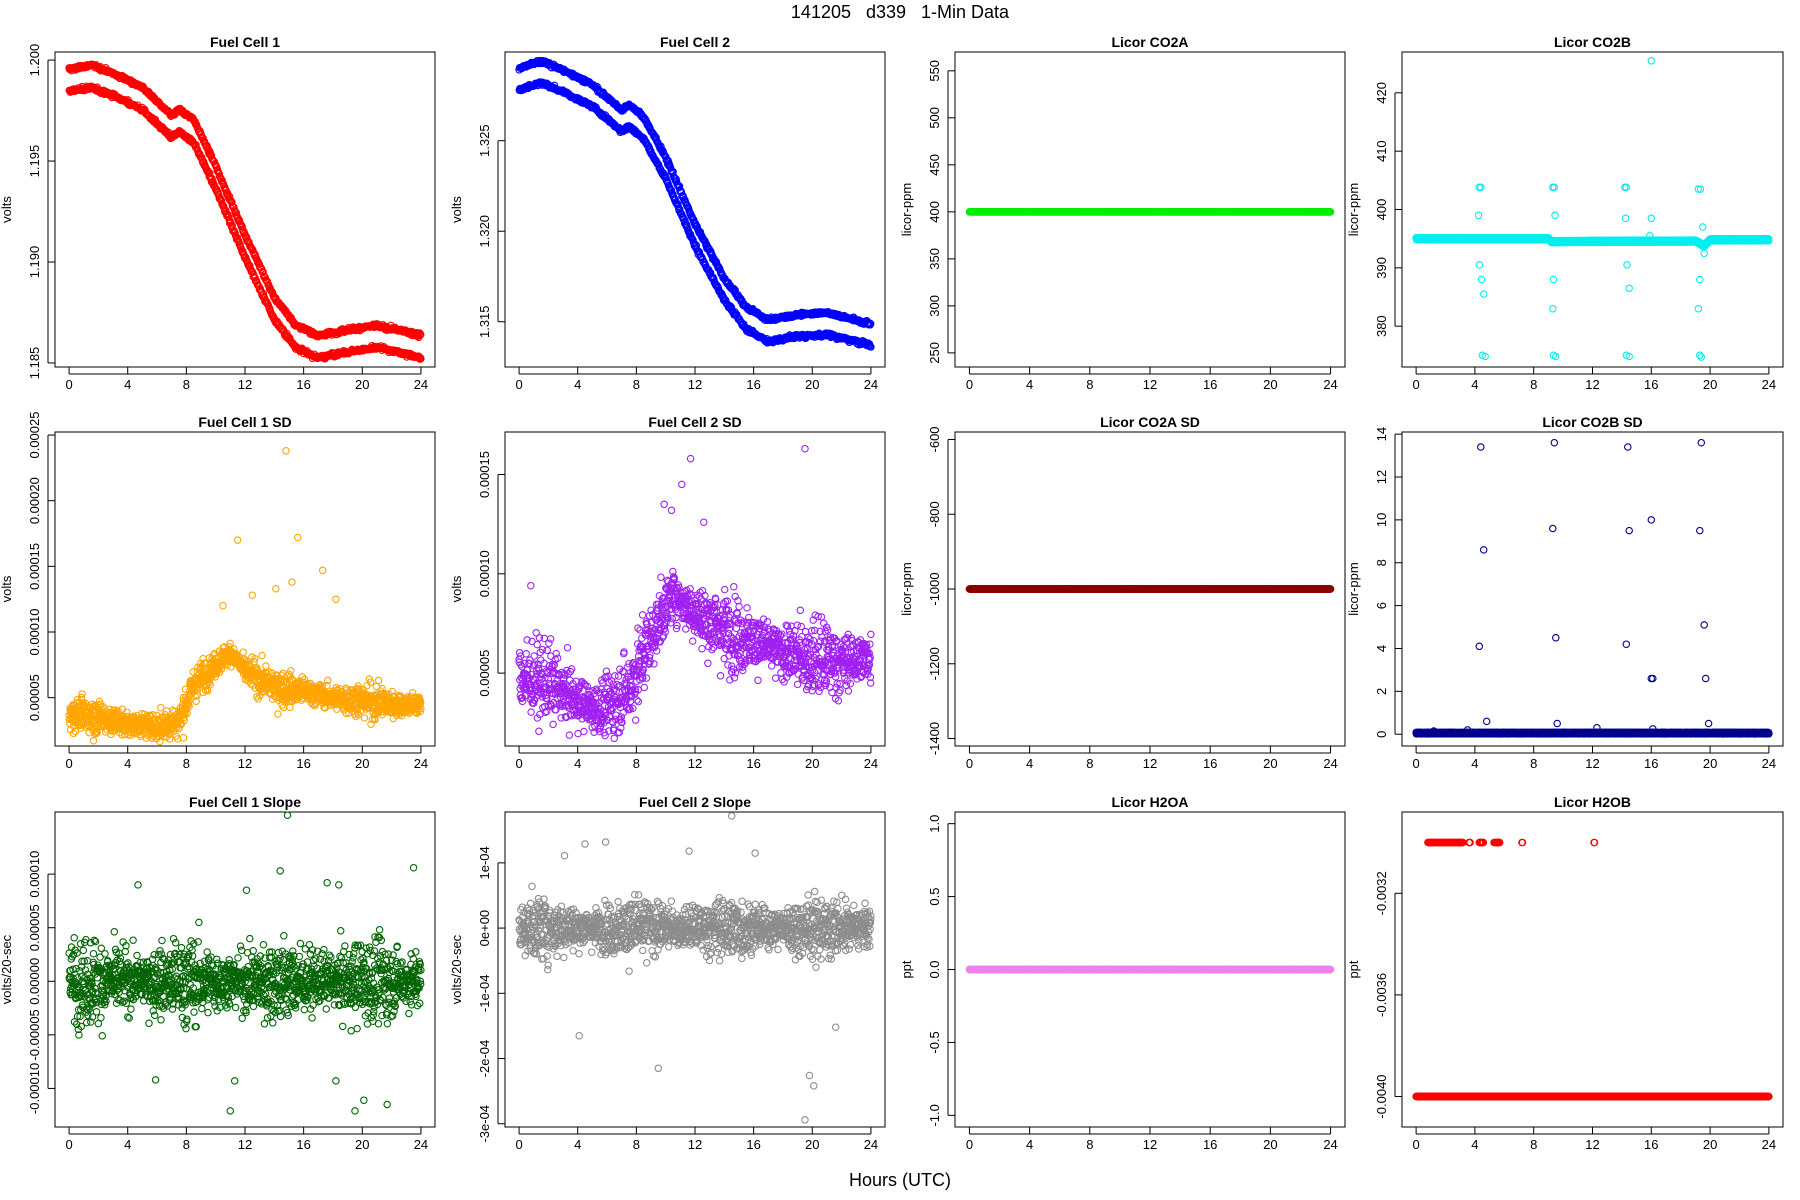 This screenshot has width=1800, height=1200. What do you see at coordinates (900, 12) in the screenshot?
I see `figure-title: 141205 d339 1-Min Data` at bounding box center [900, 12].